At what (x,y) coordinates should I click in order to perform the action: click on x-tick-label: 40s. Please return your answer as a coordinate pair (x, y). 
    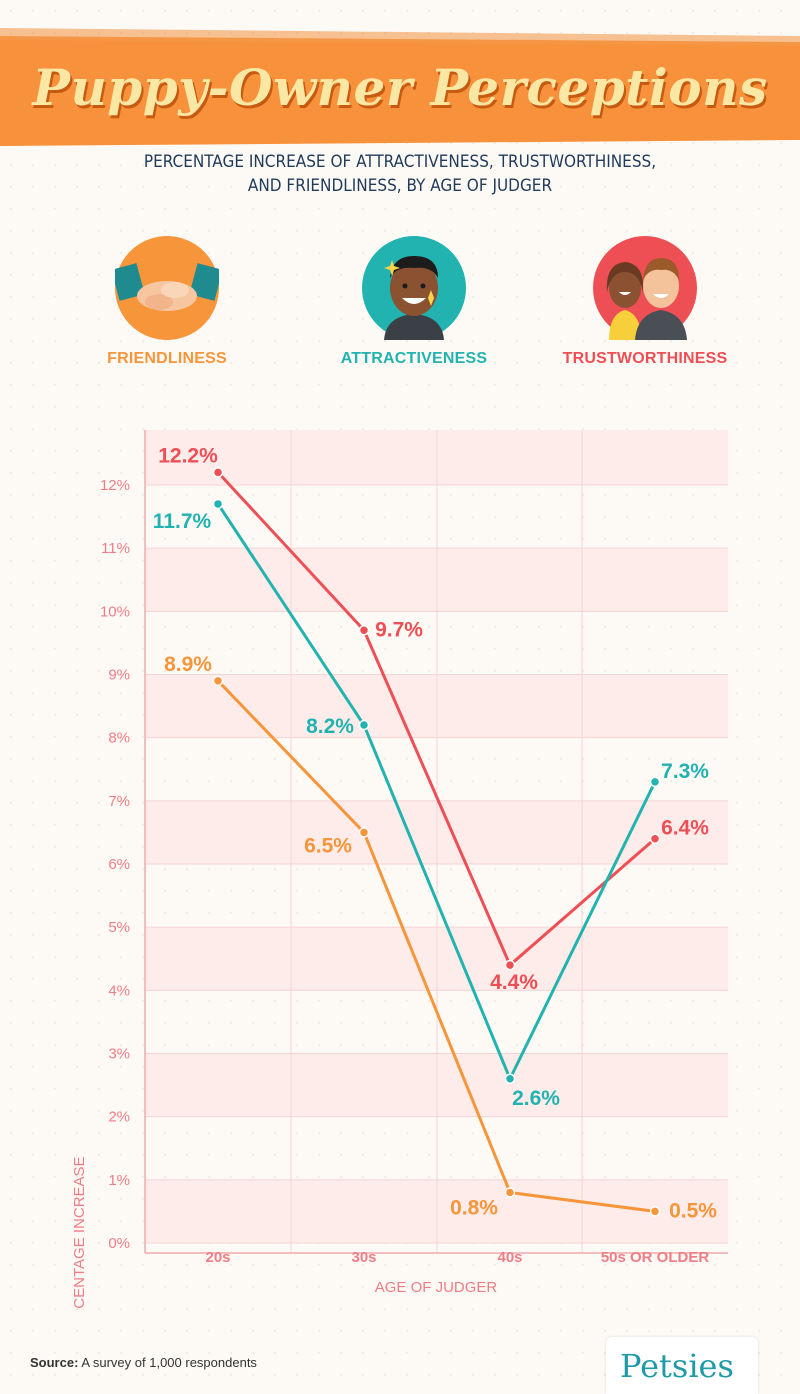
    Looking at the image, I should click on (509, 1257).